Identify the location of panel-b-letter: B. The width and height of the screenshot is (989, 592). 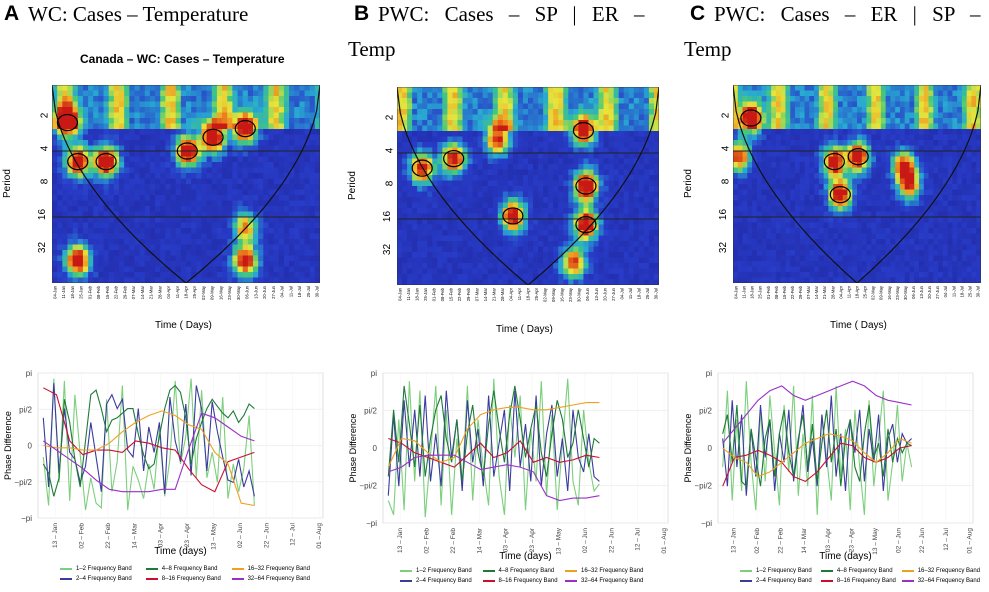
(362, 13).